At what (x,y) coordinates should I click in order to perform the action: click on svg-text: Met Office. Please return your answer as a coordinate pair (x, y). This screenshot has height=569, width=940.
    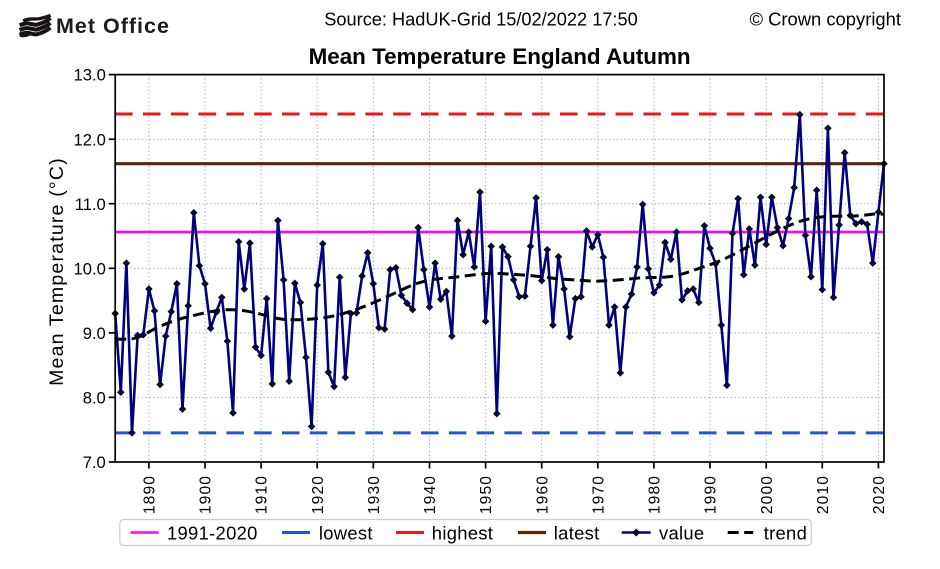
    Looking at the image, I should click on (113, 26).